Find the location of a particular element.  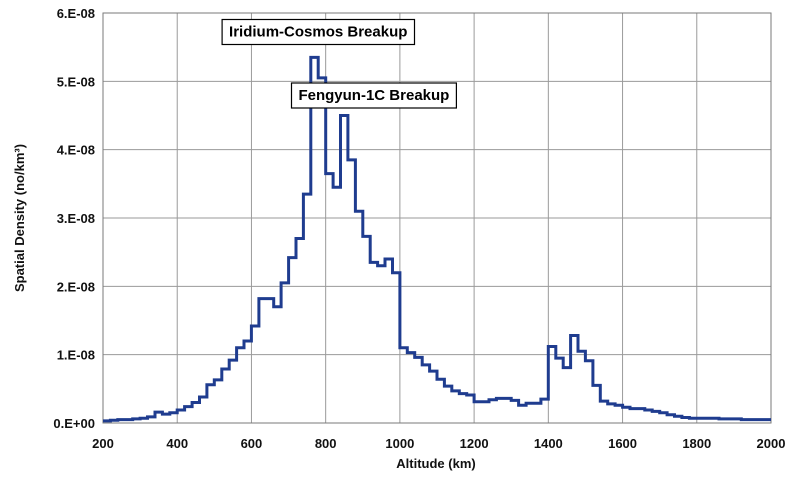

y-tick-label: 0.E+00 is located at coordinates (74, 423).